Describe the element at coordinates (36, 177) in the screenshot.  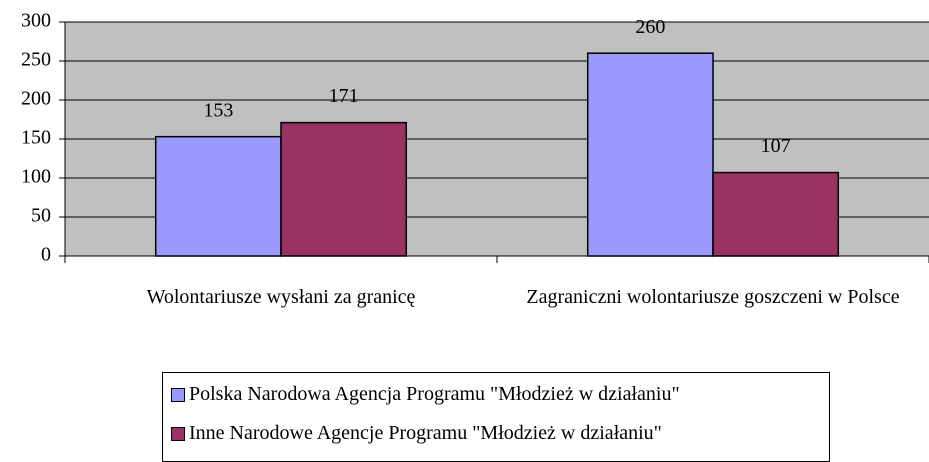
I see `y-tick-label: 100` at that location.